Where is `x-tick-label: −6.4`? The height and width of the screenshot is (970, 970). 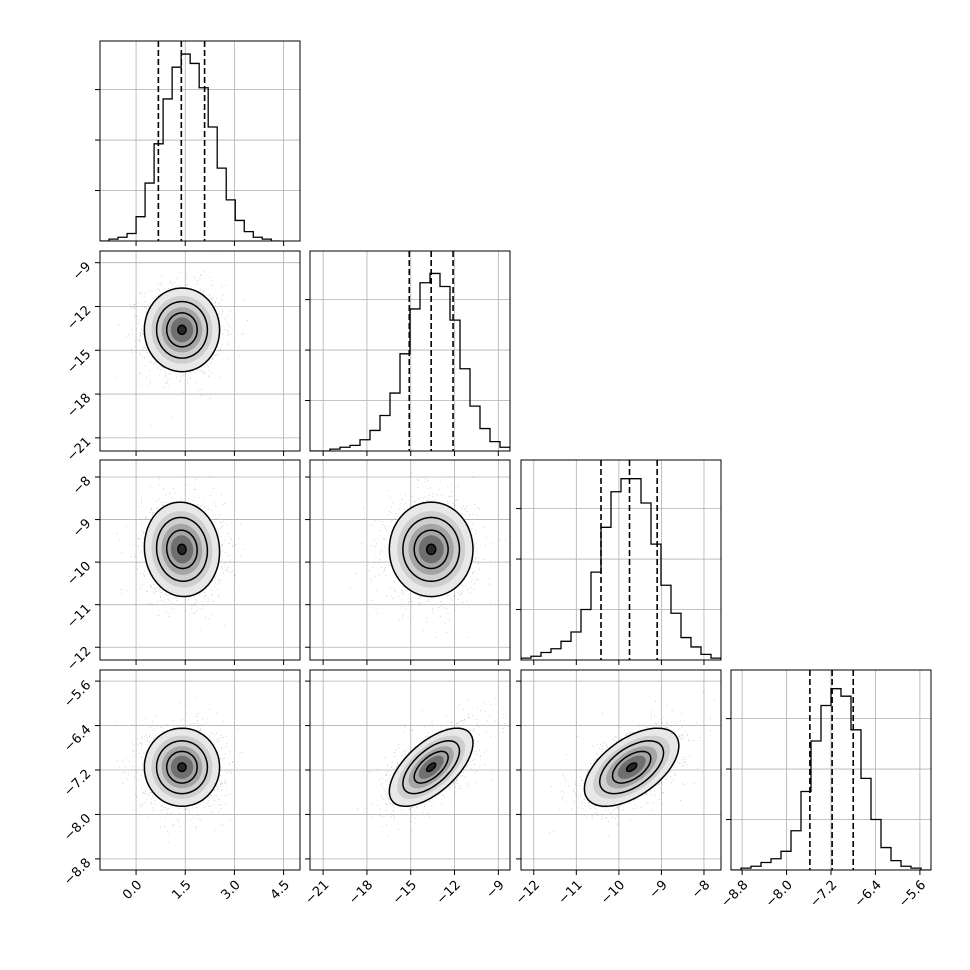
x-tick-label: −6.4 is located at coordinates (868, 894).